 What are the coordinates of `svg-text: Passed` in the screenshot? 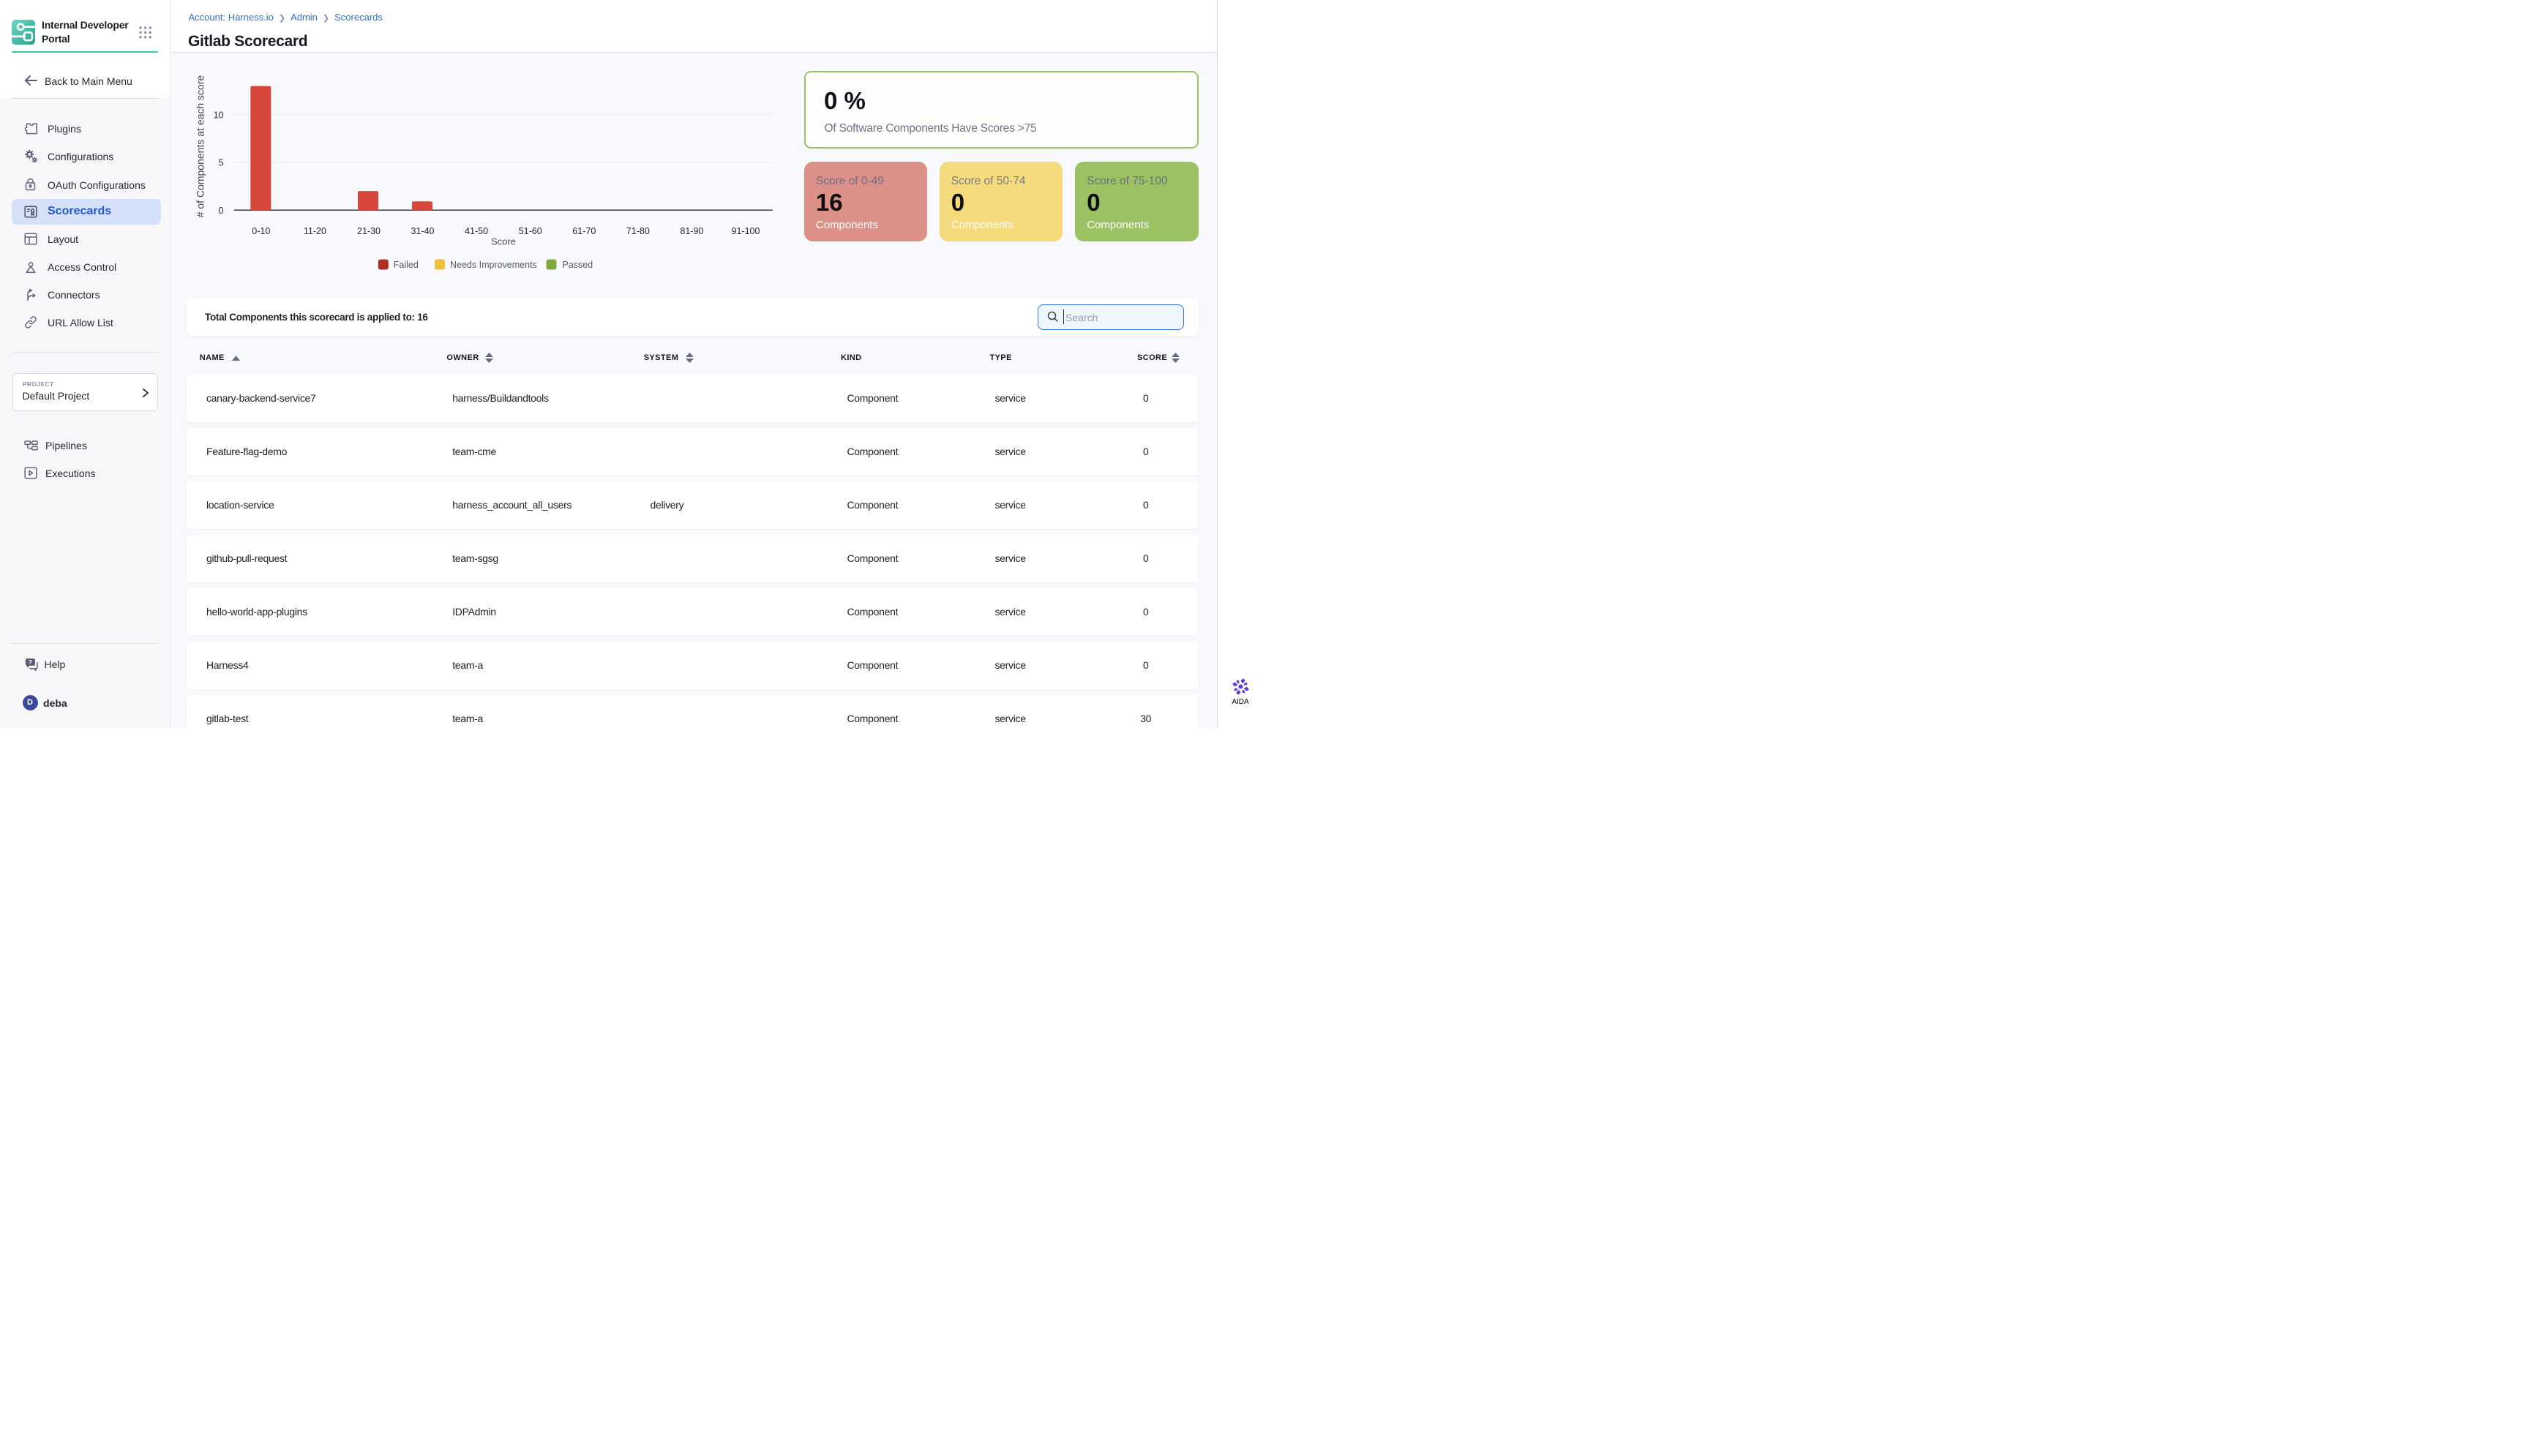 It's located at (578, 265).